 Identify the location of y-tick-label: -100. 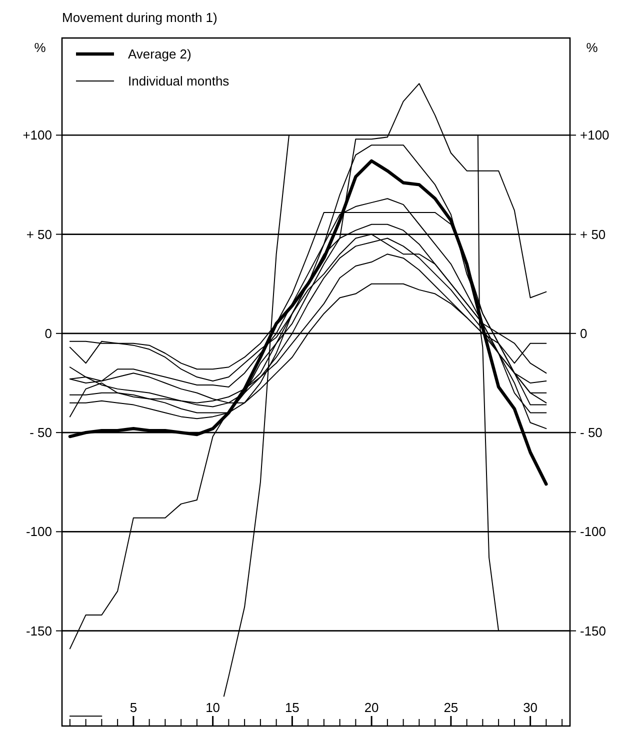
(39, 532).